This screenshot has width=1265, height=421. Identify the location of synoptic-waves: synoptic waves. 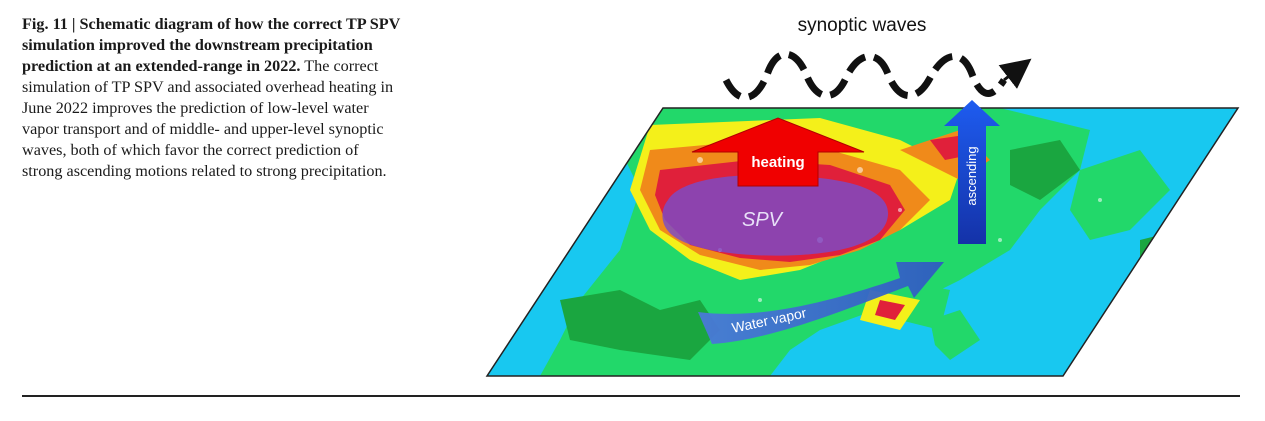
(877, 58).